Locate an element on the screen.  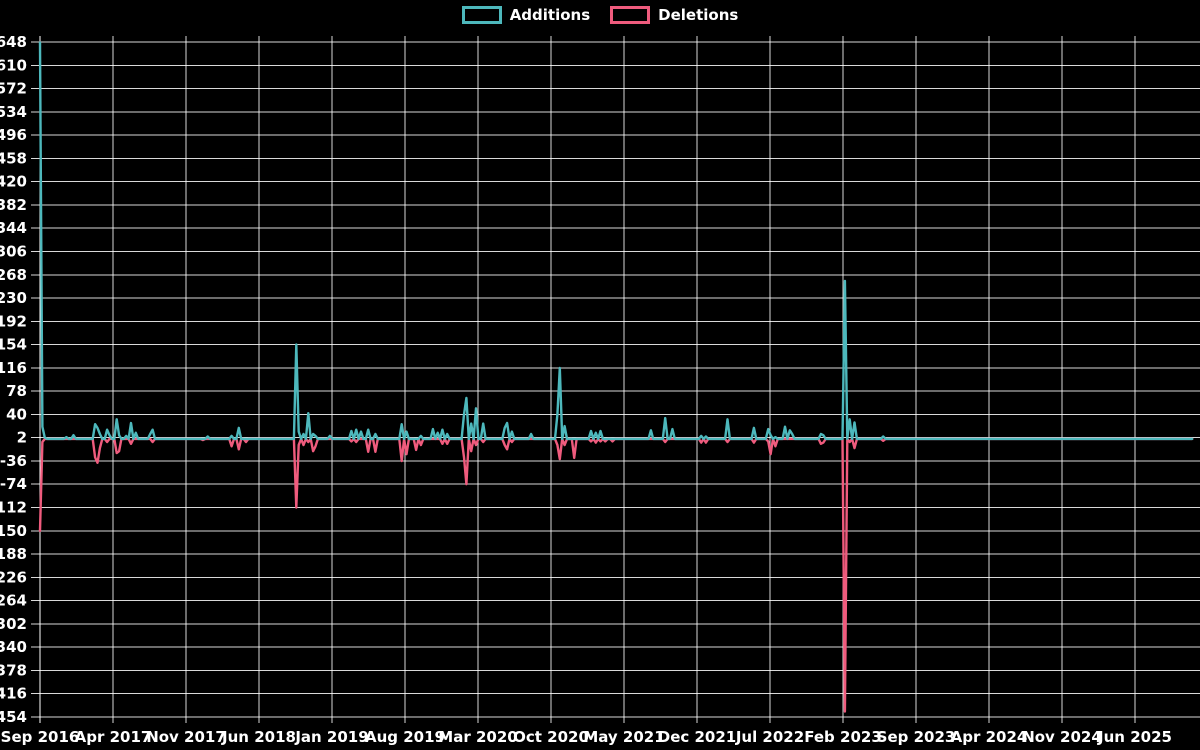
y-tick-label: 2 is located at coordinates (22, 438).